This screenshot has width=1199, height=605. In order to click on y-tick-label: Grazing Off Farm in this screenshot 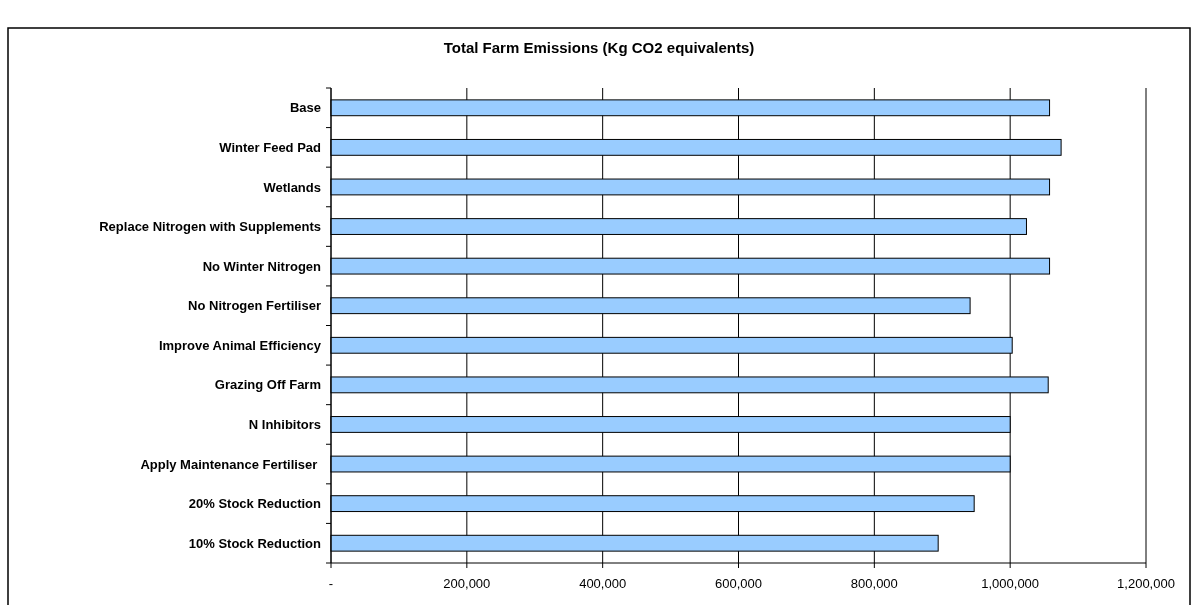, I will do `click(267, 385)`.